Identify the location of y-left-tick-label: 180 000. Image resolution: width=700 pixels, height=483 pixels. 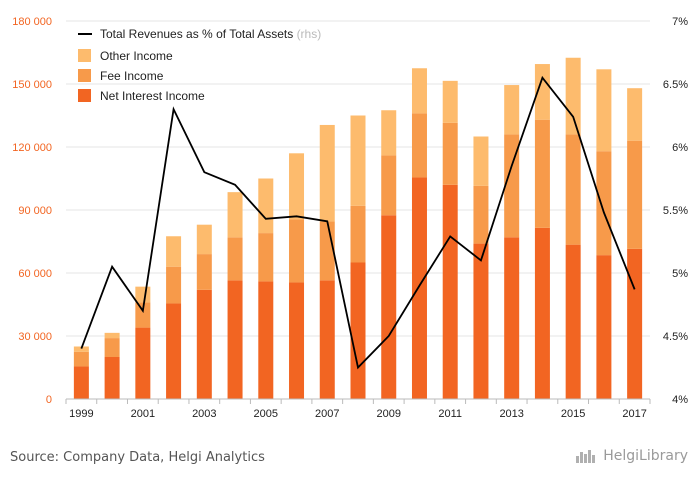
(32, 22).